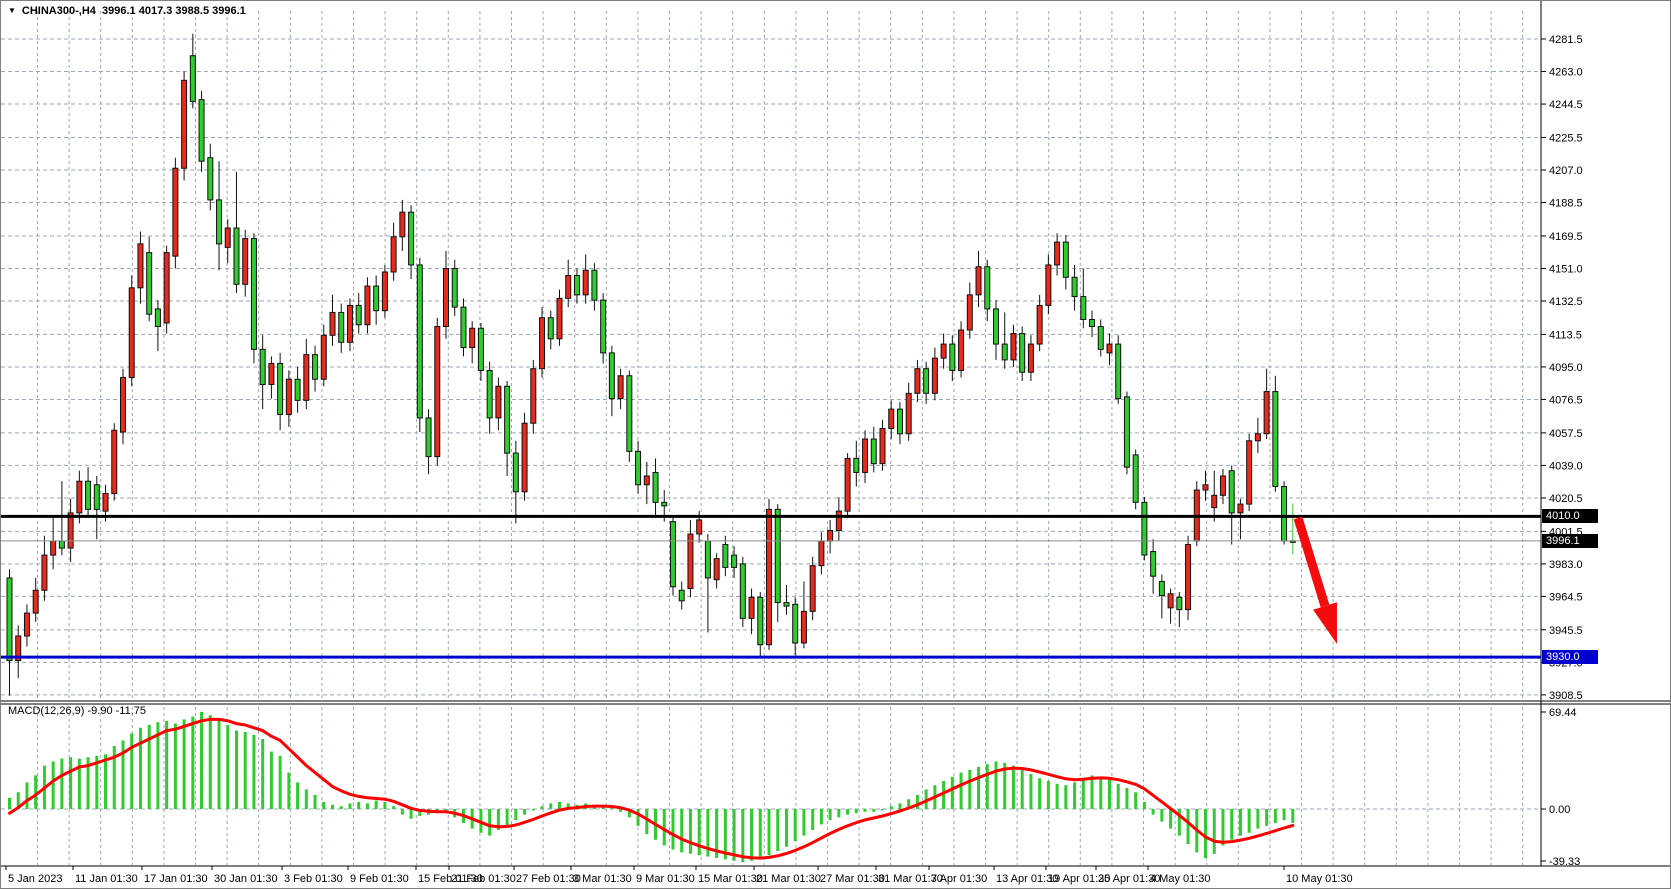 The width and height of the screenshot is (1671, 889). I want to click on time-axis-label: 15 Mar 01:30, so click(730, 879).